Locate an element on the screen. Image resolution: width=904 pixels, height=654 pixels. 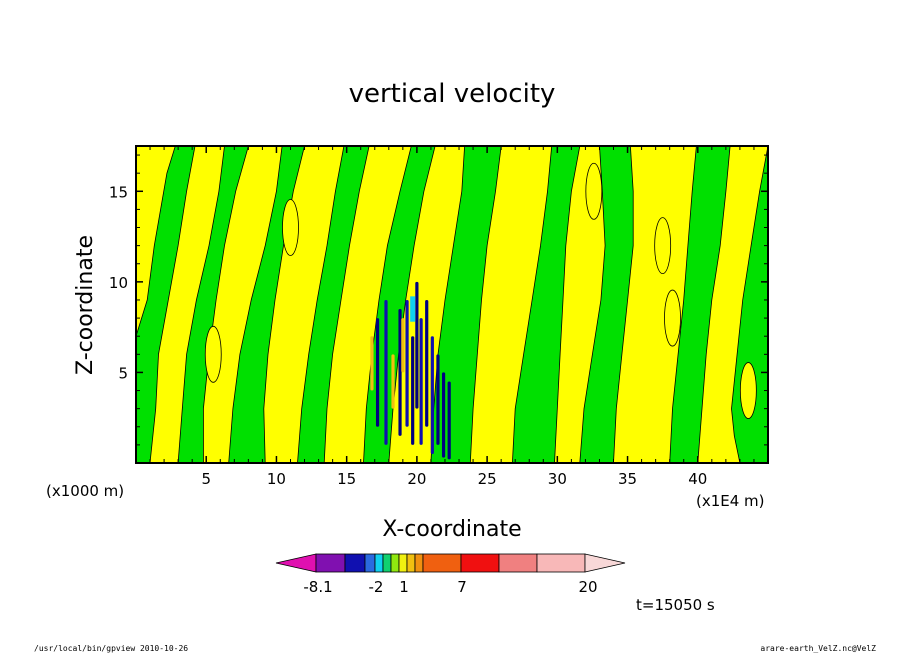
colorbar-label: -8.1 is located at coordinates (317, 587).